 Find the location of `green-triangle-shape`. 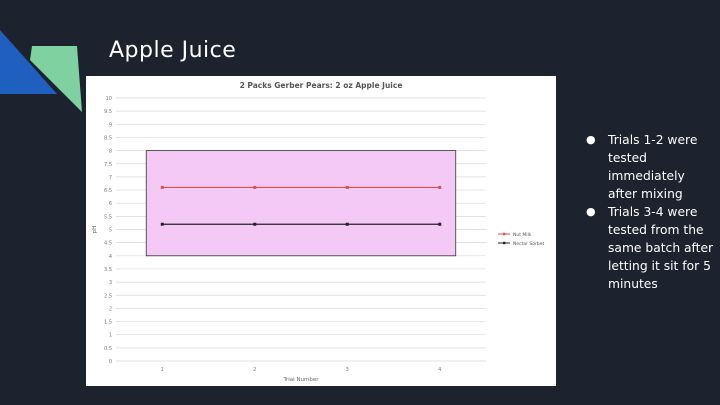

green-triangle-shape is located at coordinates (56, 79).